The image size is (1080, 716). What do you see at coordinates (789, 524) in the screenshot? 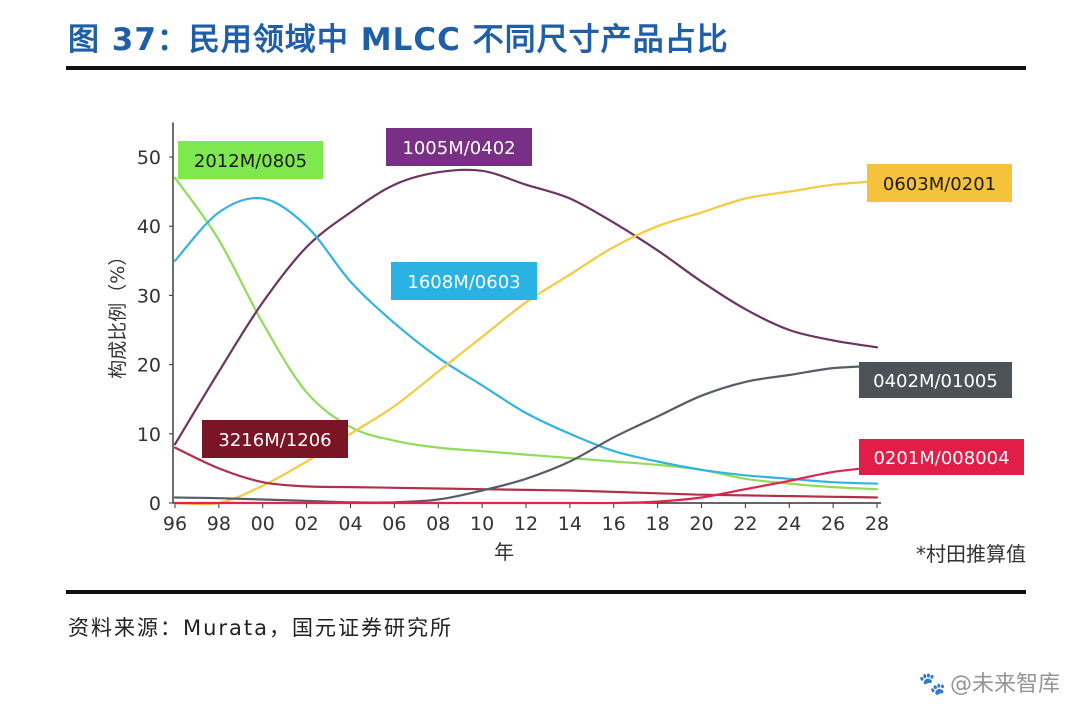
I see `x-tick-label: 24` at bounding box center [789, 524].